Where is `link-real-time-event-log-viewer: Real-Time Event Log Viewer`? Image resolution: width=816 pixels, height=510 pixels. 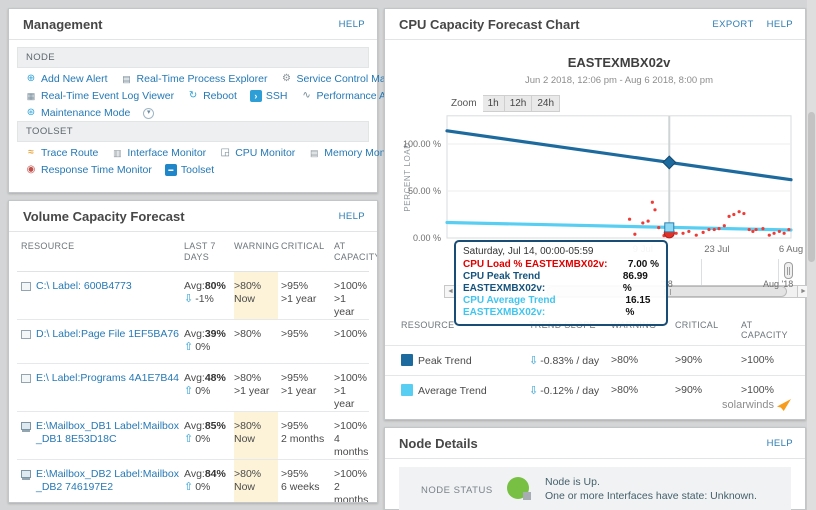 link-real-time-event-log-viewer: Real-Time Event Log Viewer is located at coordinates (99, 96).